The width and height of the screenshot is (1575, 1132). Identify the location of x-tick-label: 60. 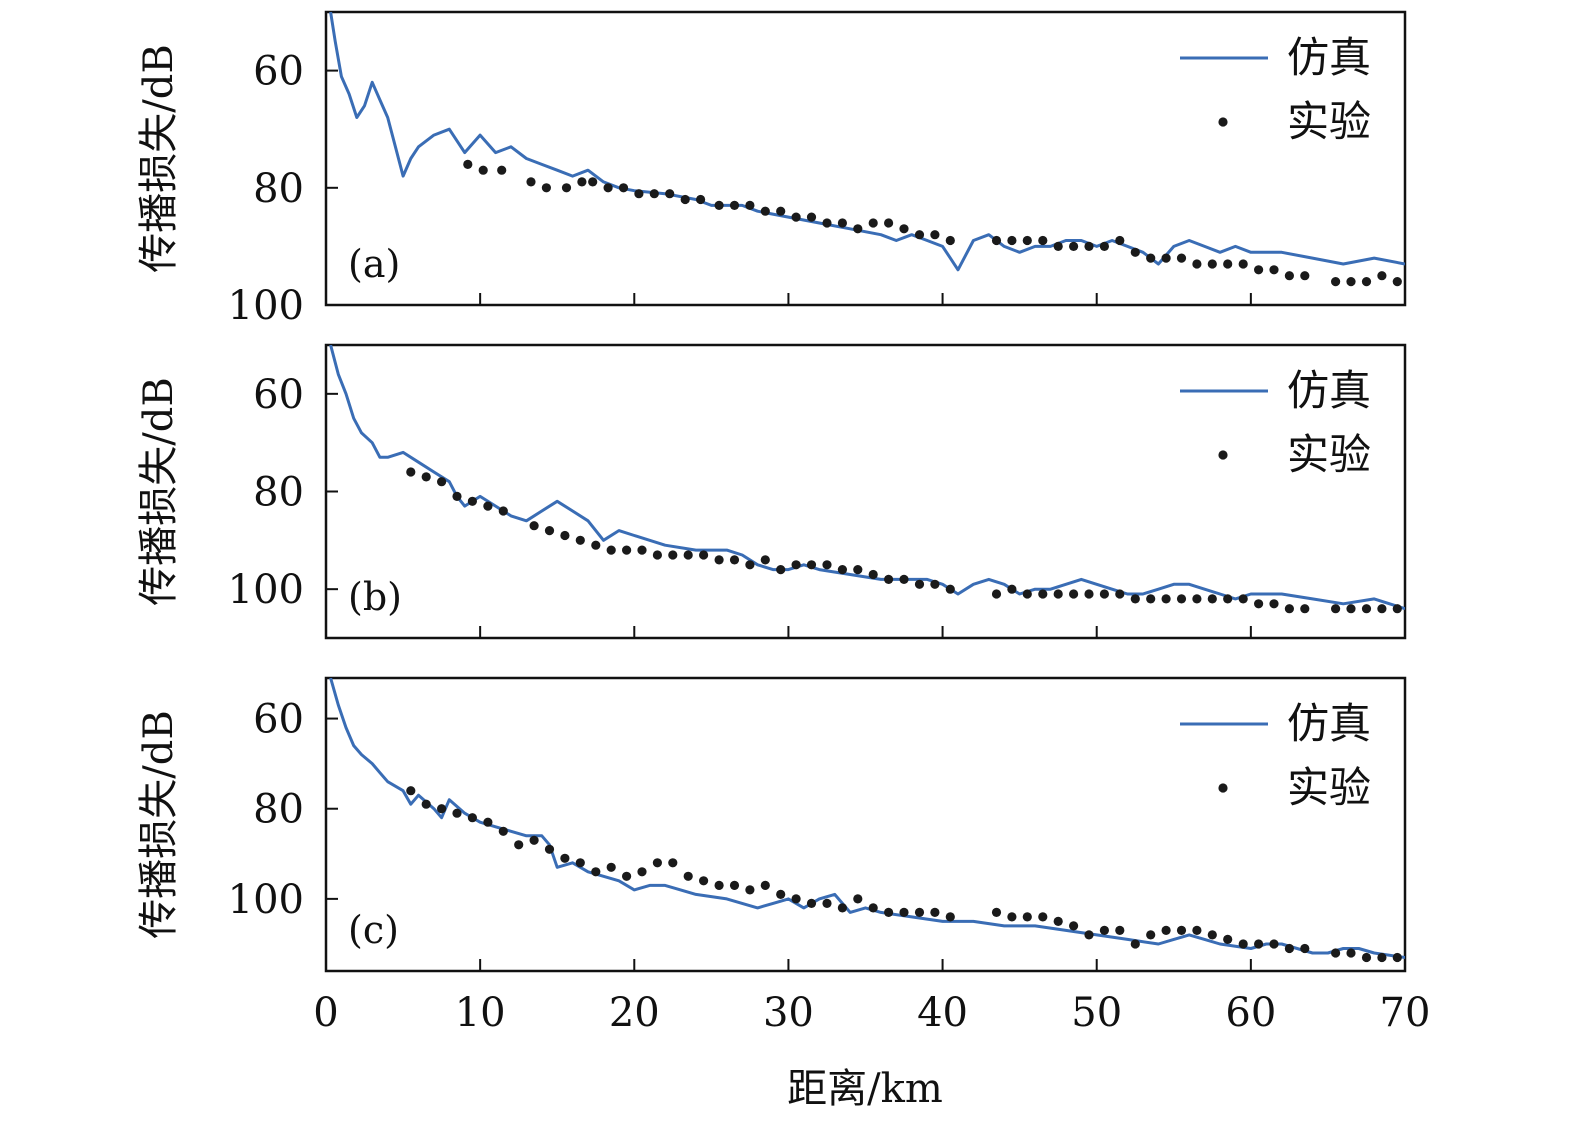
(1250, 1013).